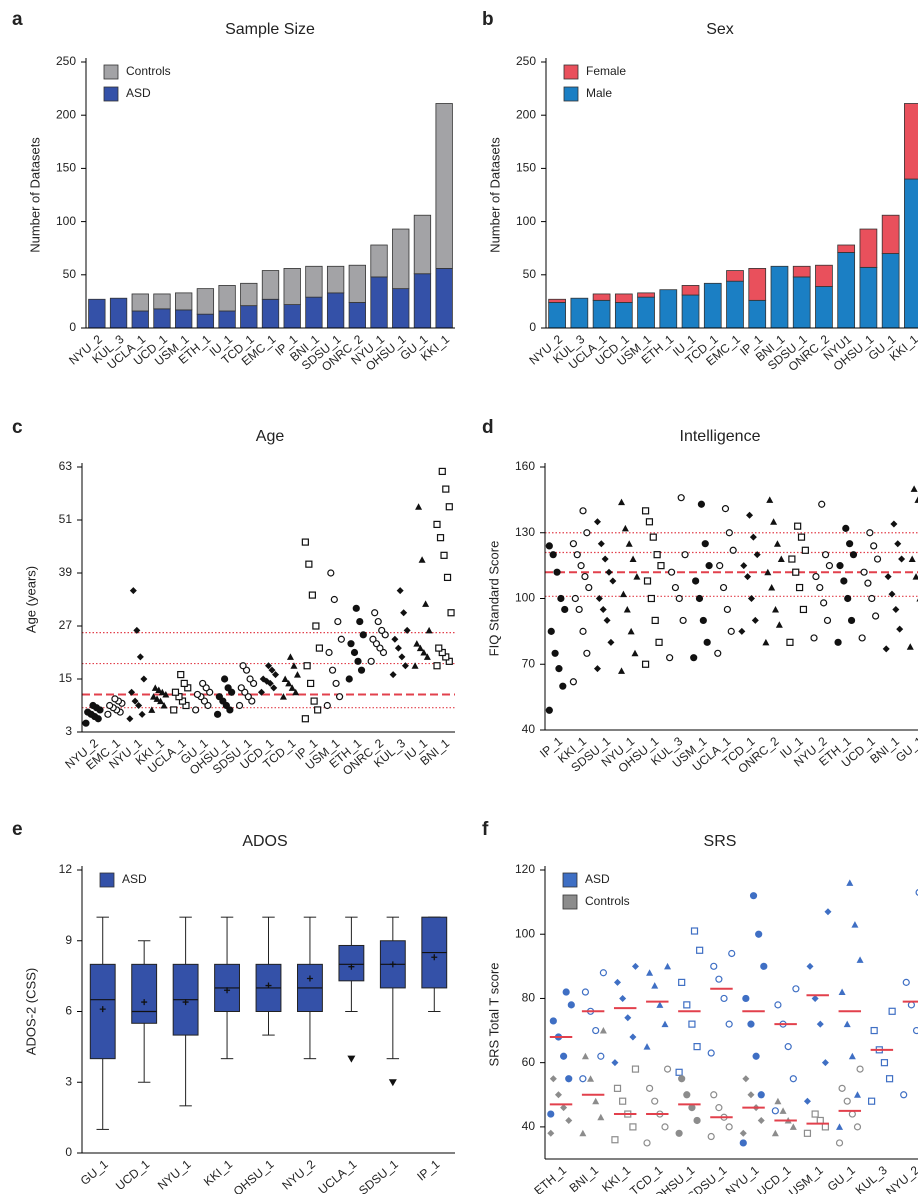 This screenshot has width=918, height=1194. Describe the element at coordinates (525, 933) in the screenshot. I see `y-tick-label: 100` at that location.